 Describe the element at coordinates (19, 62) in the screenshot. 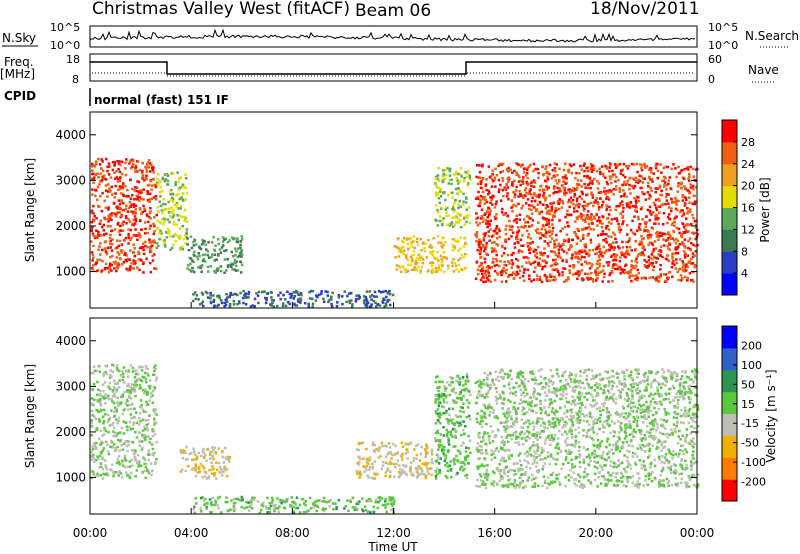

I see `freq-label: Freq.` at that location.